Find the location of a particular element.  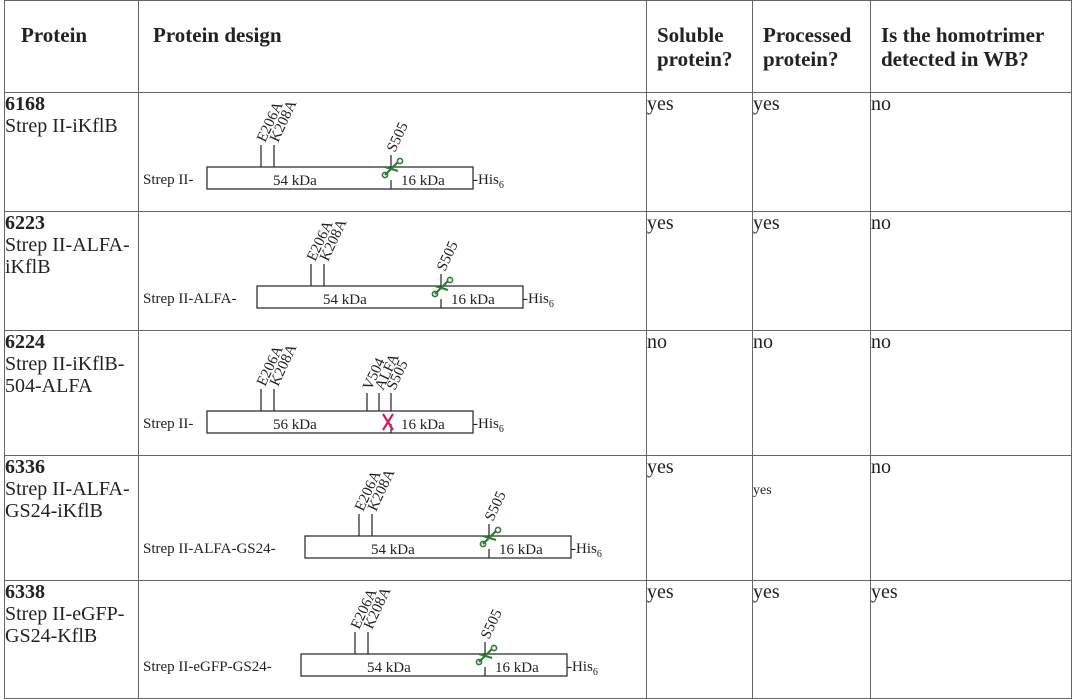

protein-name-line: GS24-iKflB is located at coordinates (54, 511).